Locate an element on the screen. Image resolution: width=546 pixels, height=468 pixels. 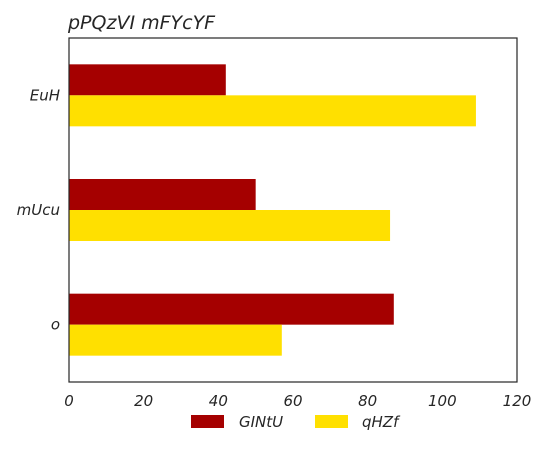
chart-title: pPQzVI mFYcYF is located at coordinates (141, 23).